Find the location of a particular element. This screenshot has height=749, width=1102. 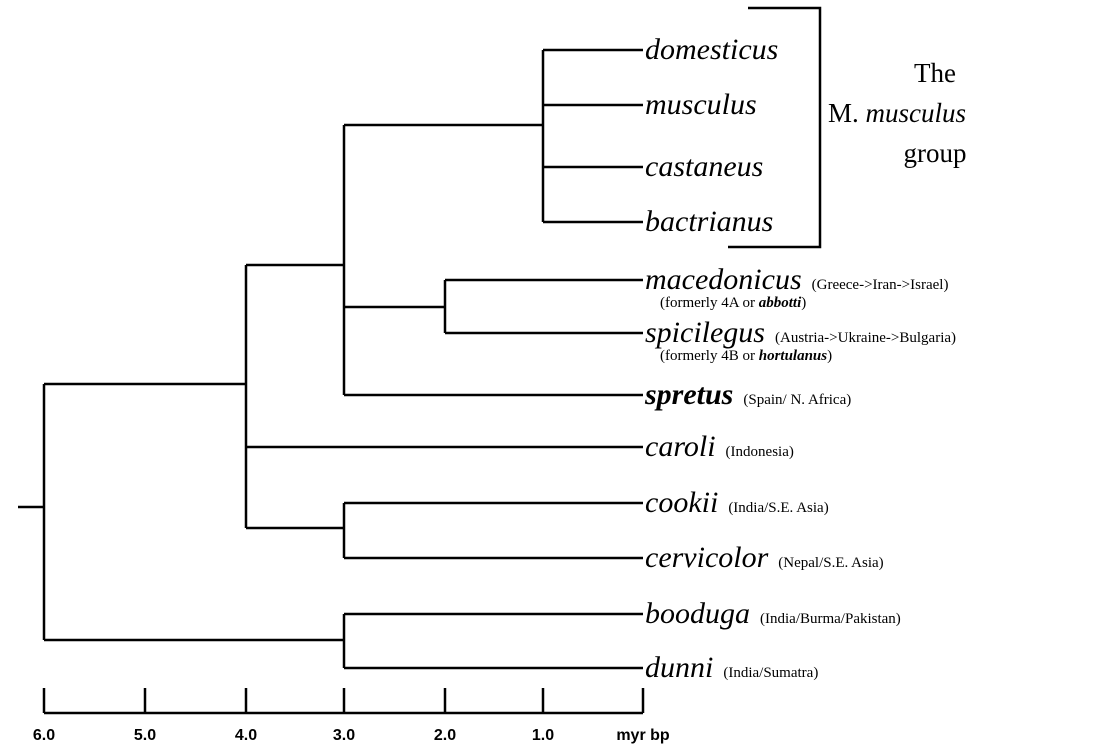

group-label: M. musculus is located at coordinates (897, 113).